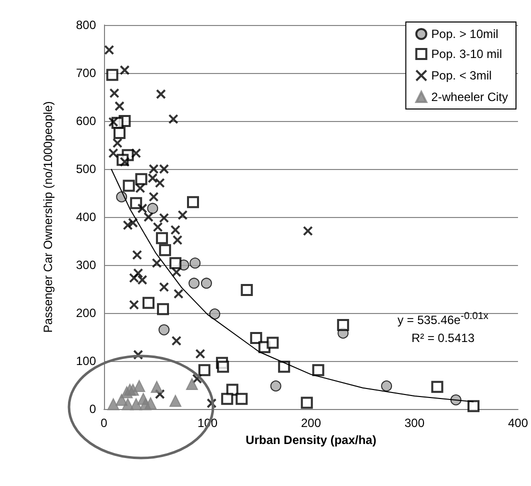 This screenshot has width=531, height=486. I want to click on legend-label: 2-wheeler City, so click(469, 97).